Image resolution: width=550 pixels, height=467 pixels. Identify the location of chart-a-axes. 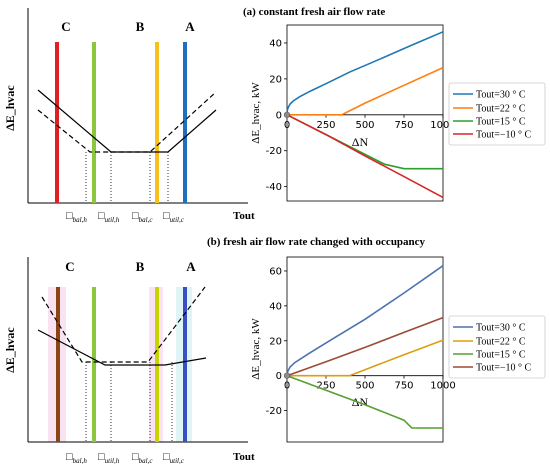
(365, 113).